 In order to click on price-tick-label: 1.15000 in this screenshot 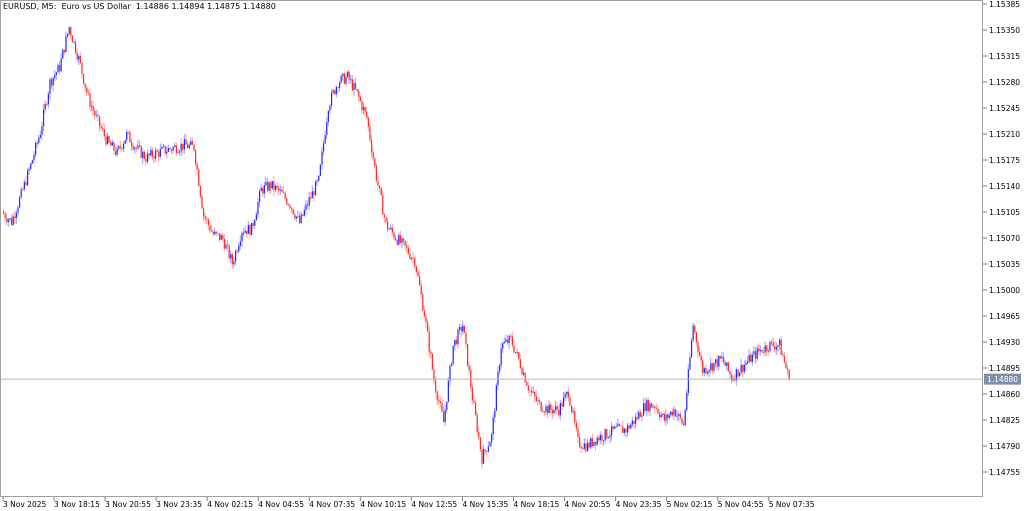, I will do `click(1004, 290)`.